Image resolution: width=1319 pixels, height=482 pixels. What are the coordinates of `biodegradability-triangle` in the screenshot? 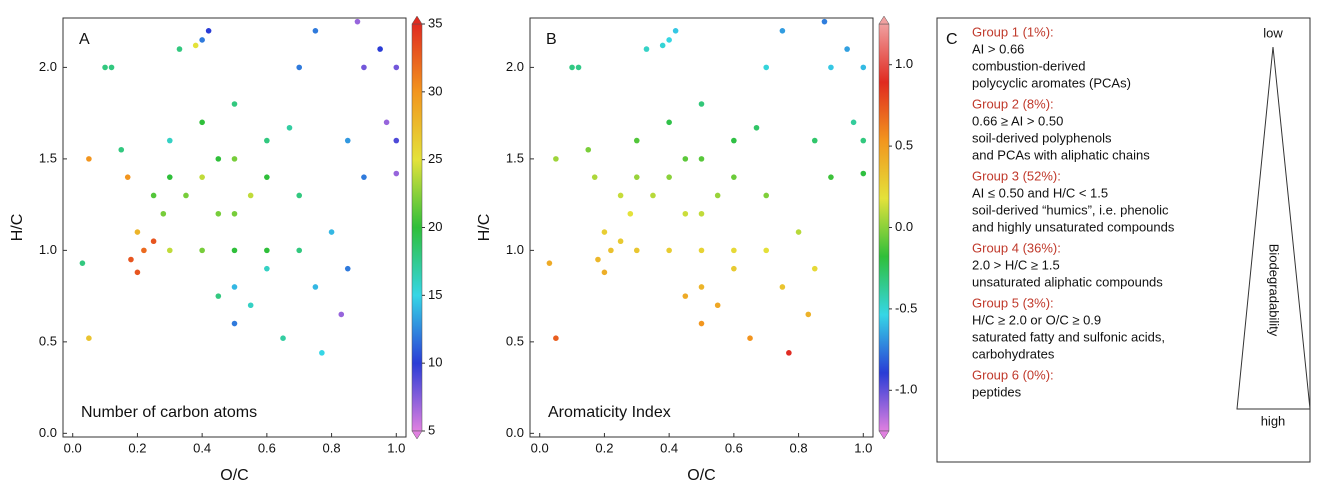 It's located at (1273, 228).